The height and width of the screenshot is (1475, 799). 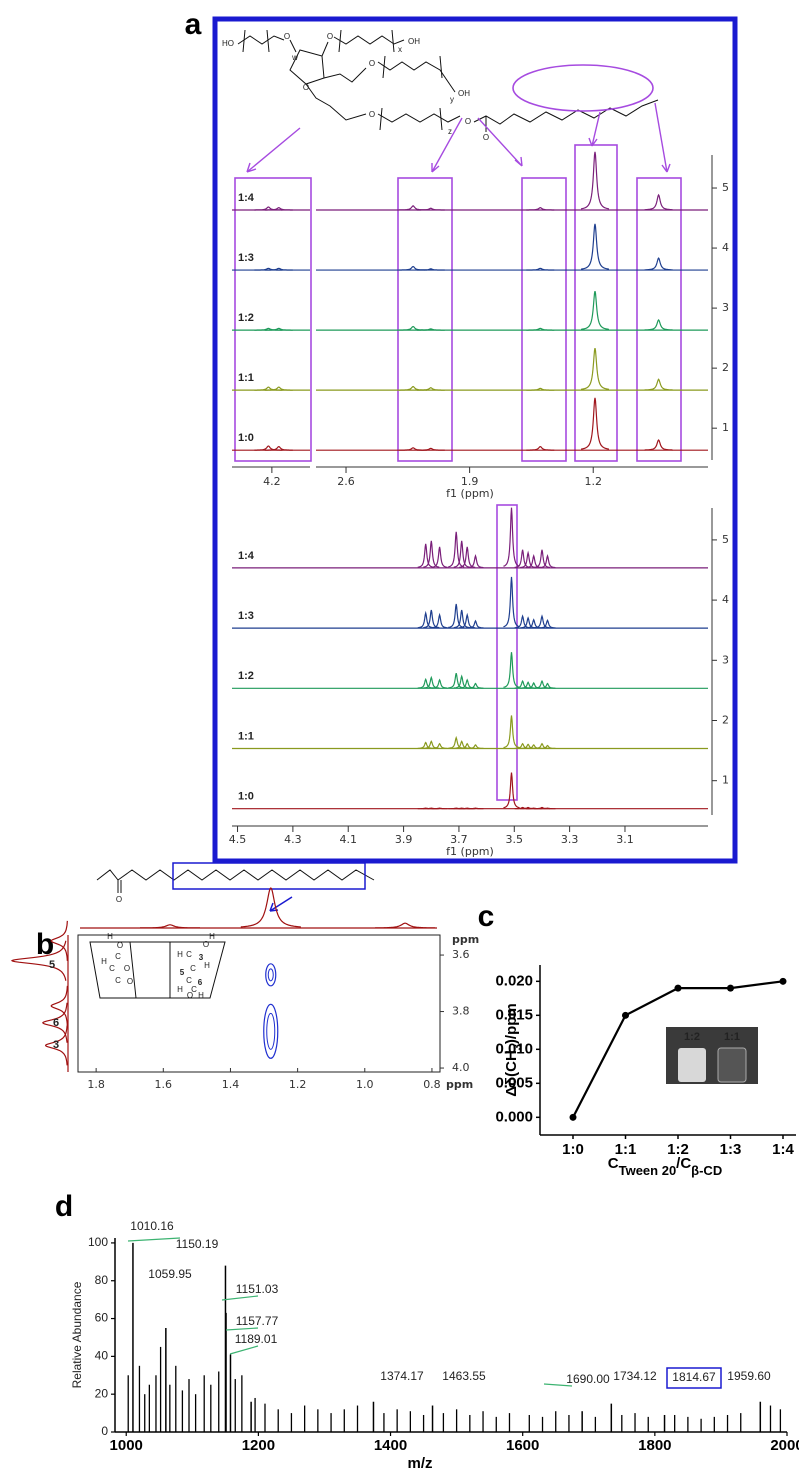 What do you see at coordinates (725, 427) in the screenshot?
I see `offset-tick-label: 1` at bounding box center [725, 427].